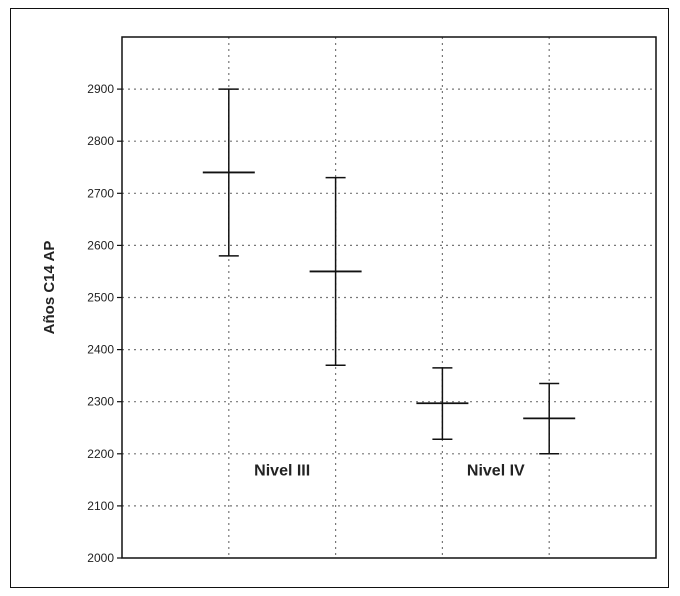 This screenshot has height=596, width=680. I want to click on y-tick-label: 2400, so click(100, 350).